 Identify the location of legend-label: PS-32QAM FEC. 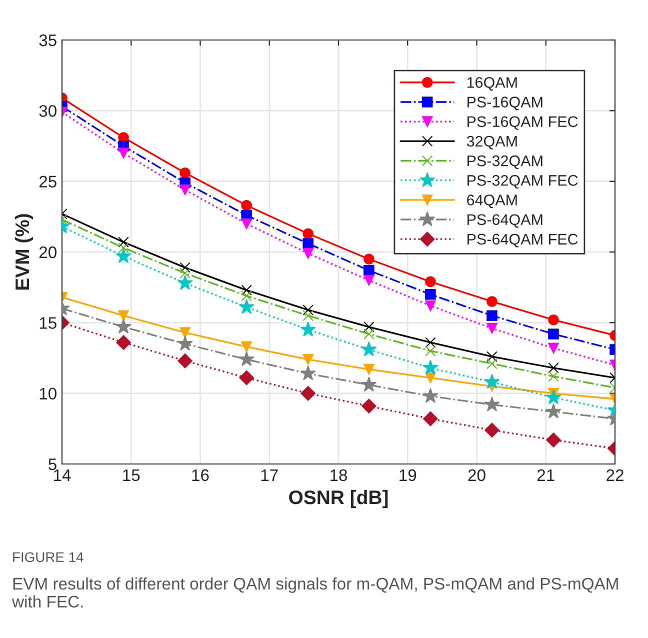
(523, 182).